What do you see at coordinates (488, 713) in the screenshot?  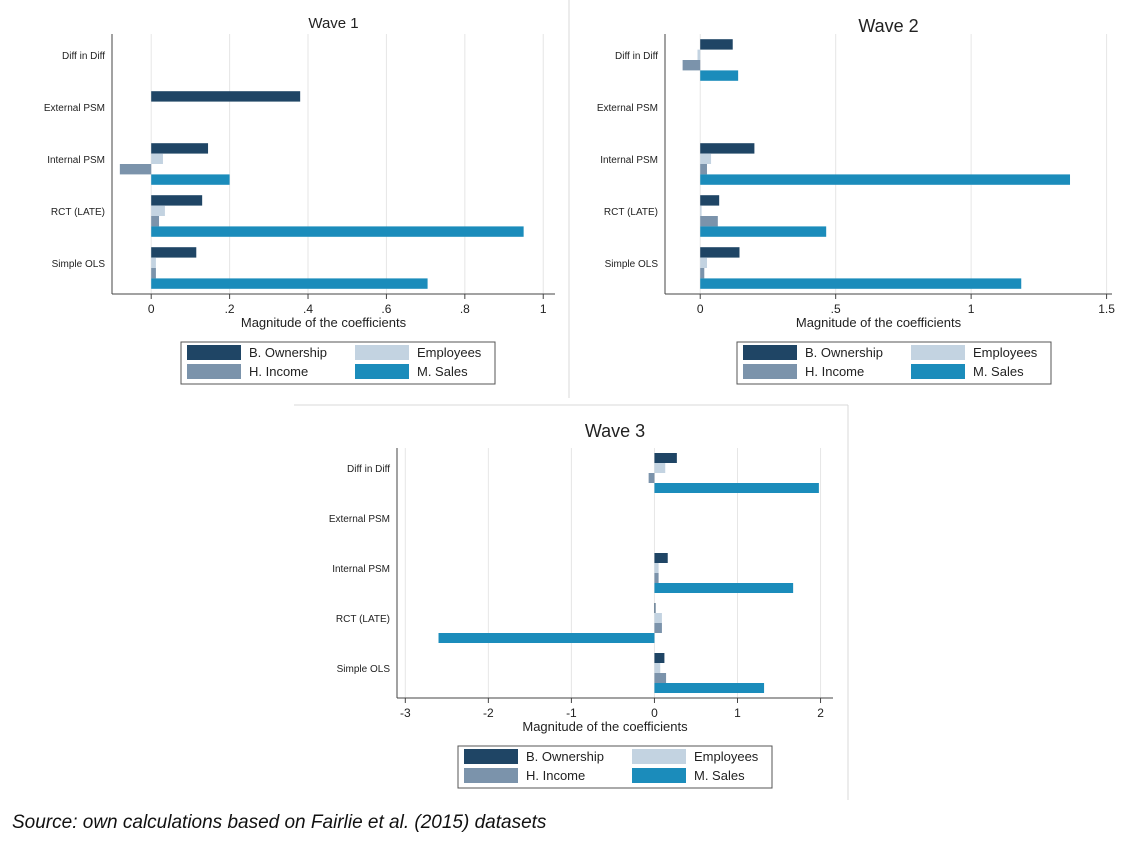 I see `x-tick-label: -2` at bounding box center [488, 713].